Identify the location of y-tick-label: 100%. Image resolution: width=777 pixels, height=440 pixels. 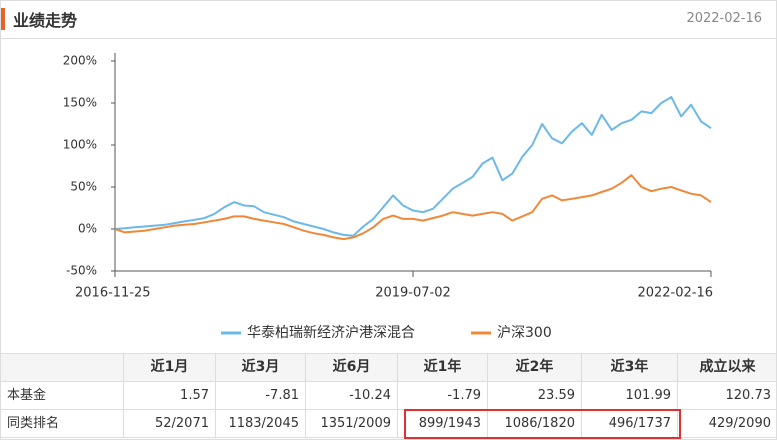
(80, 145).